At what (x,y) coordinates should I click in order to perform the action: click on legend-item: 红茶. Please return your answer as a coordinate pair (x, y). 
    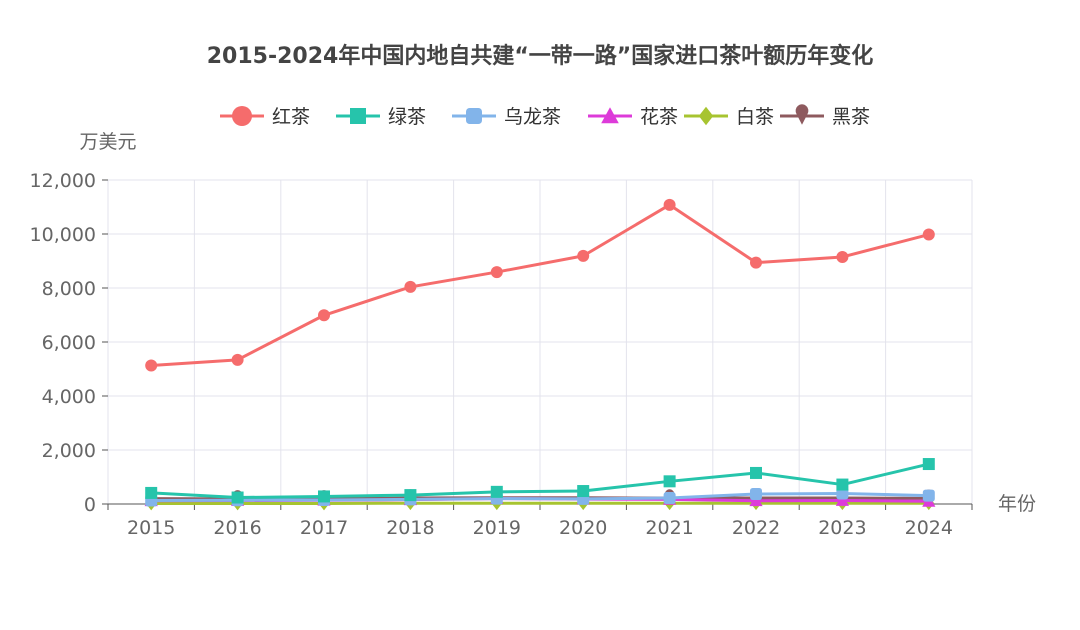
    Looking at the image, I should click on (265, 117).